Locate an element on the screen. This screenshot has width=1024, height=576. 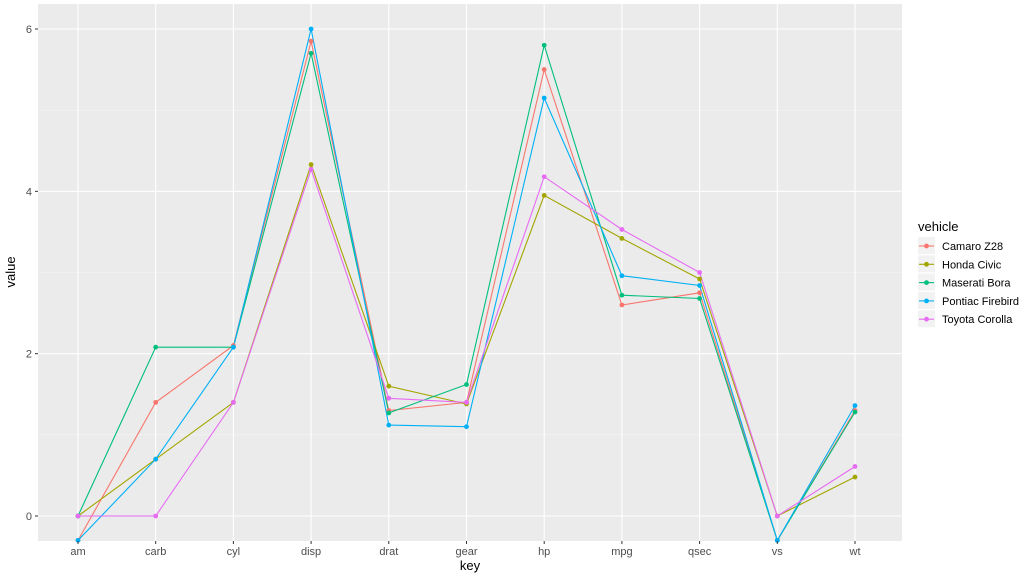
x-tick-label: gear is located at coordinates (466, 552).